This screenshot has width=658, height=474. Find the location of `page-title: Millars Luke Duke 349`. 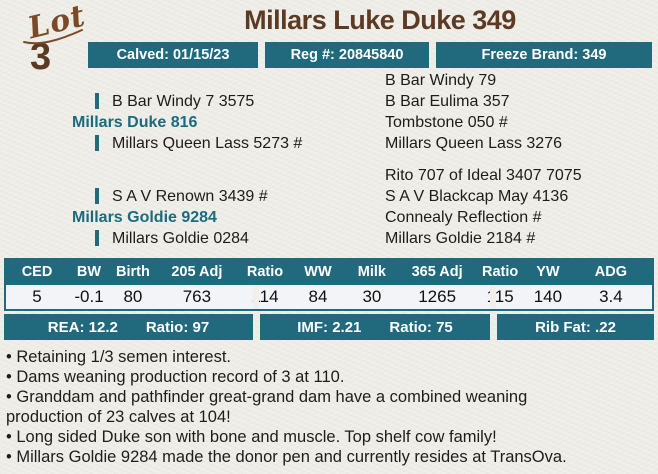

page-title: Millars Luke Duke 349 is located at coordinates (380, 20).